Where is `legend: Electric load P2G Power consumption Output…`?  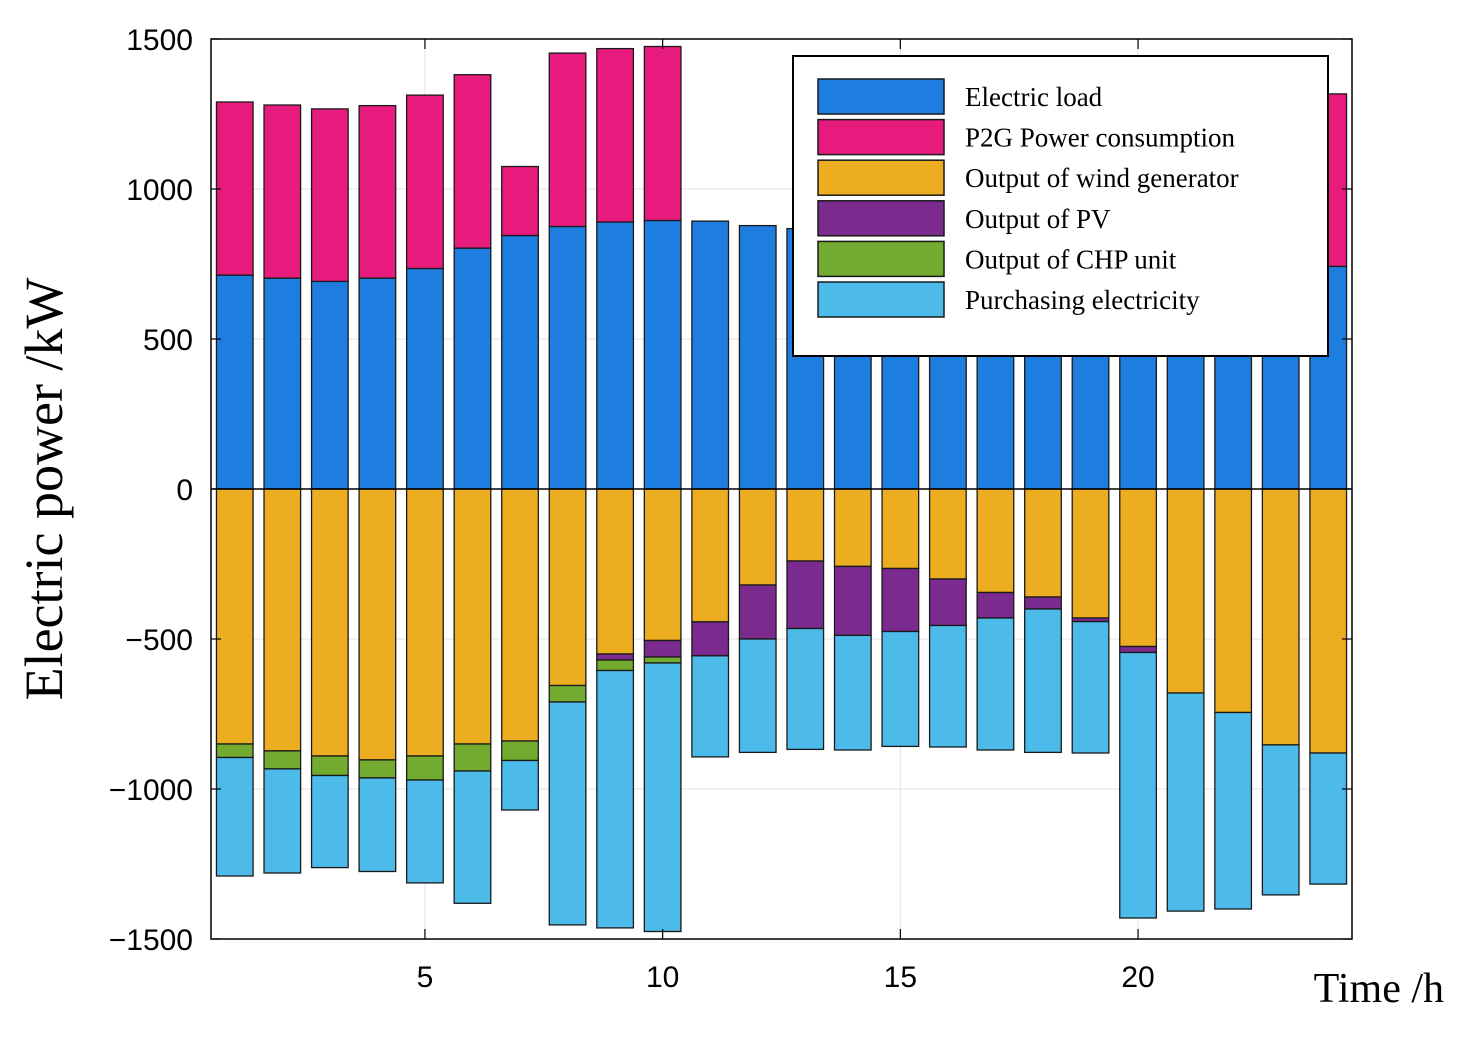 legend: Electric load P2G Power consumption Output… is located at coordinates (1060, 206).